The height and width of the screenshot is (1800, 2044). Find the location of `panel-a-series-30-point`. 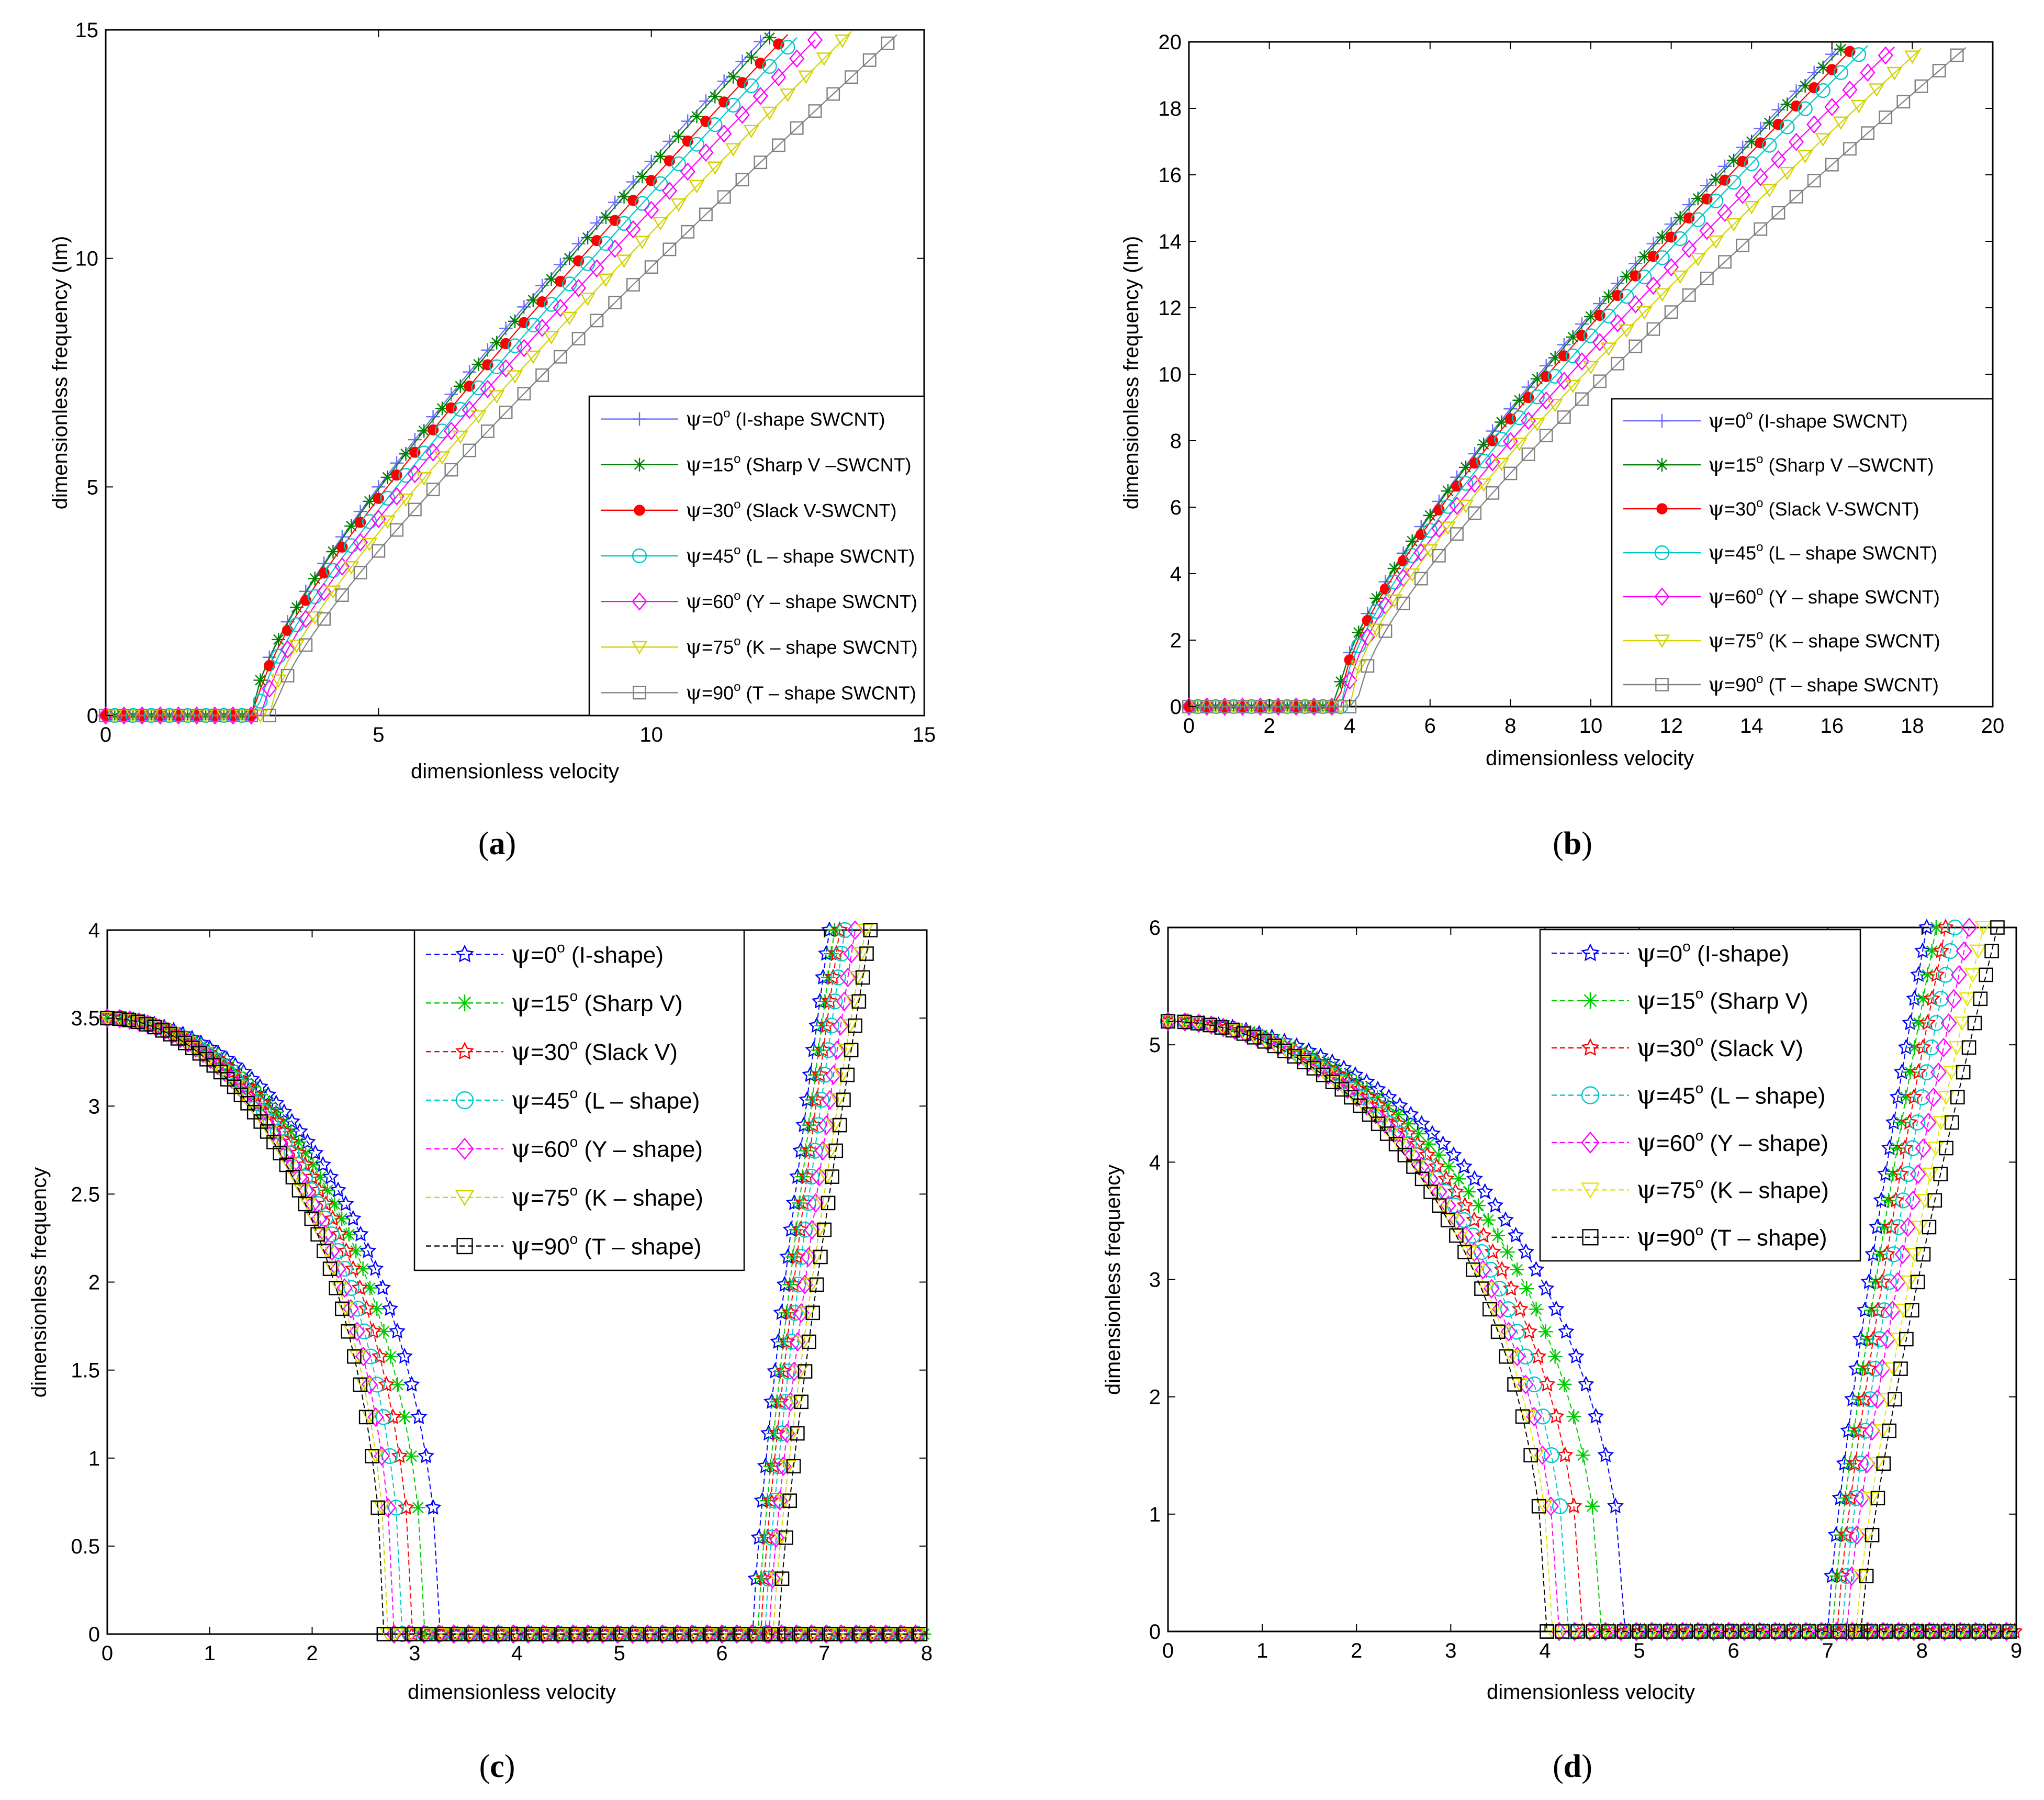

panel-a-series-30-point is located at coordinates (615, 220).